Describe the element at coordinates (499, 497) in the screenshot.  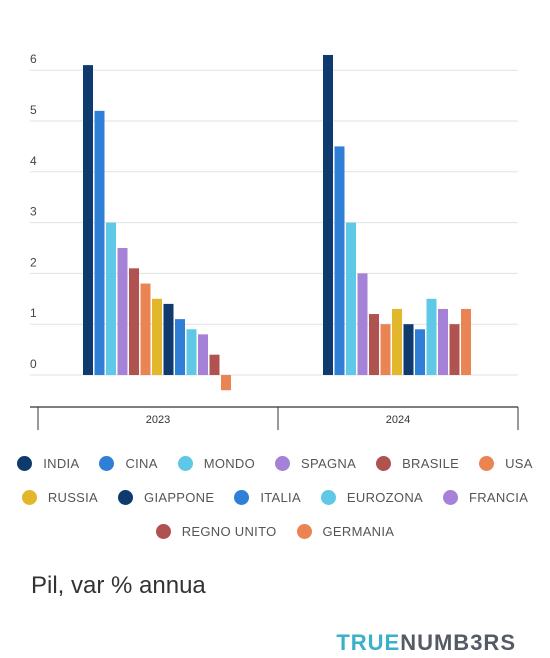
I see `legend-label: FRANCIA` at that location.